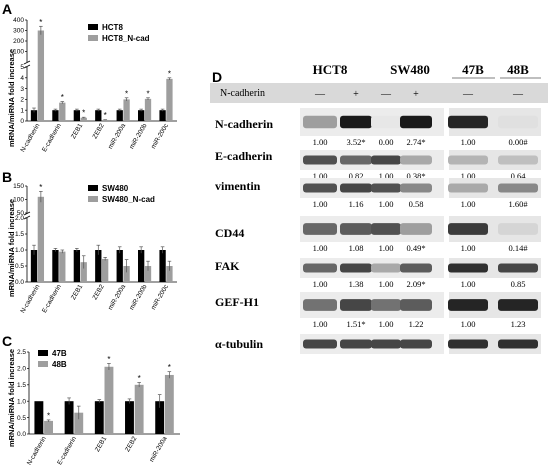  Describe the element at coordinates (415, 284) in the screenshot. I see `blot-quant-value: 2.09*` at that location.